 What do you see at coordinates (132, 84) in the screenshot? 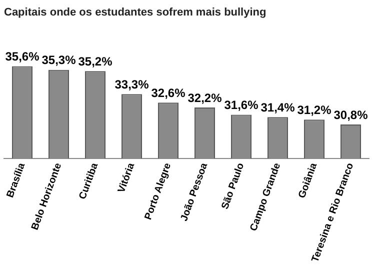
I see `data-label: 33,3%` at bounding box center [132, 84].